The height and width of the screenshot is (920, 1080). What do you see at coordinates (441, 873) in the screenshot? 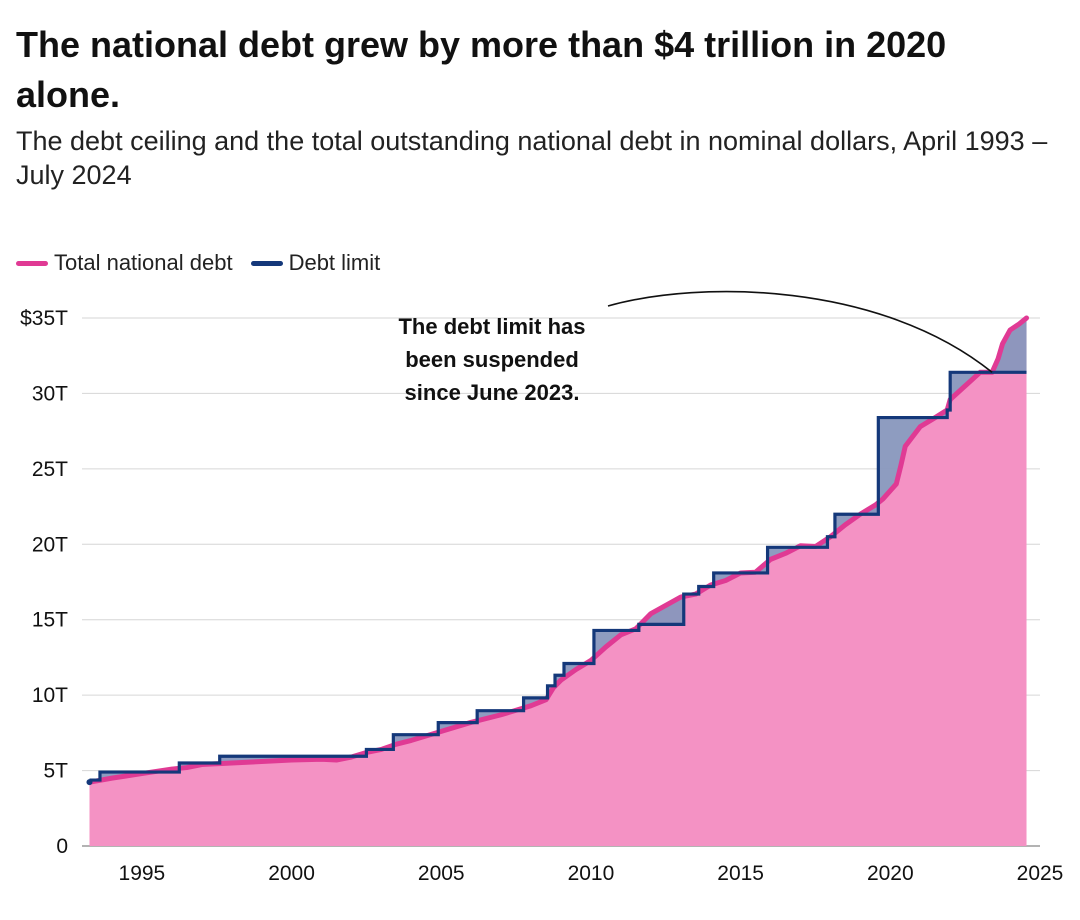
I see `x-tick-label-2005: 2005` at bounding box center [441, 873].